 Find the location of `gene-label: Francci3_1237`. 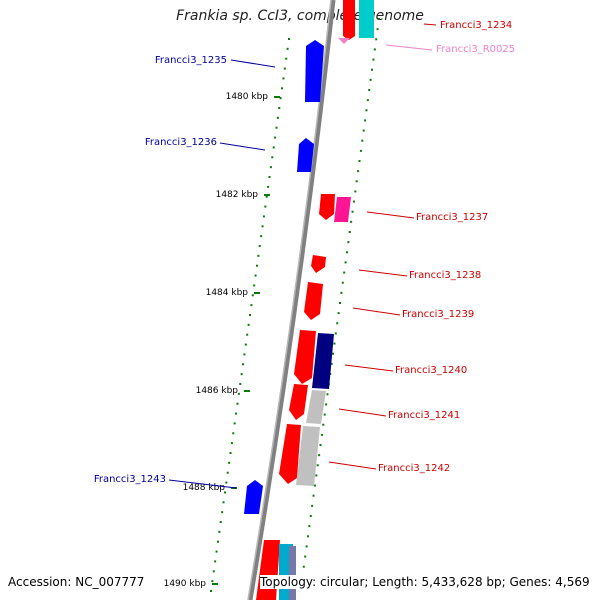

gene-label: Francci3_1237 is located at coordinates (452, 217).